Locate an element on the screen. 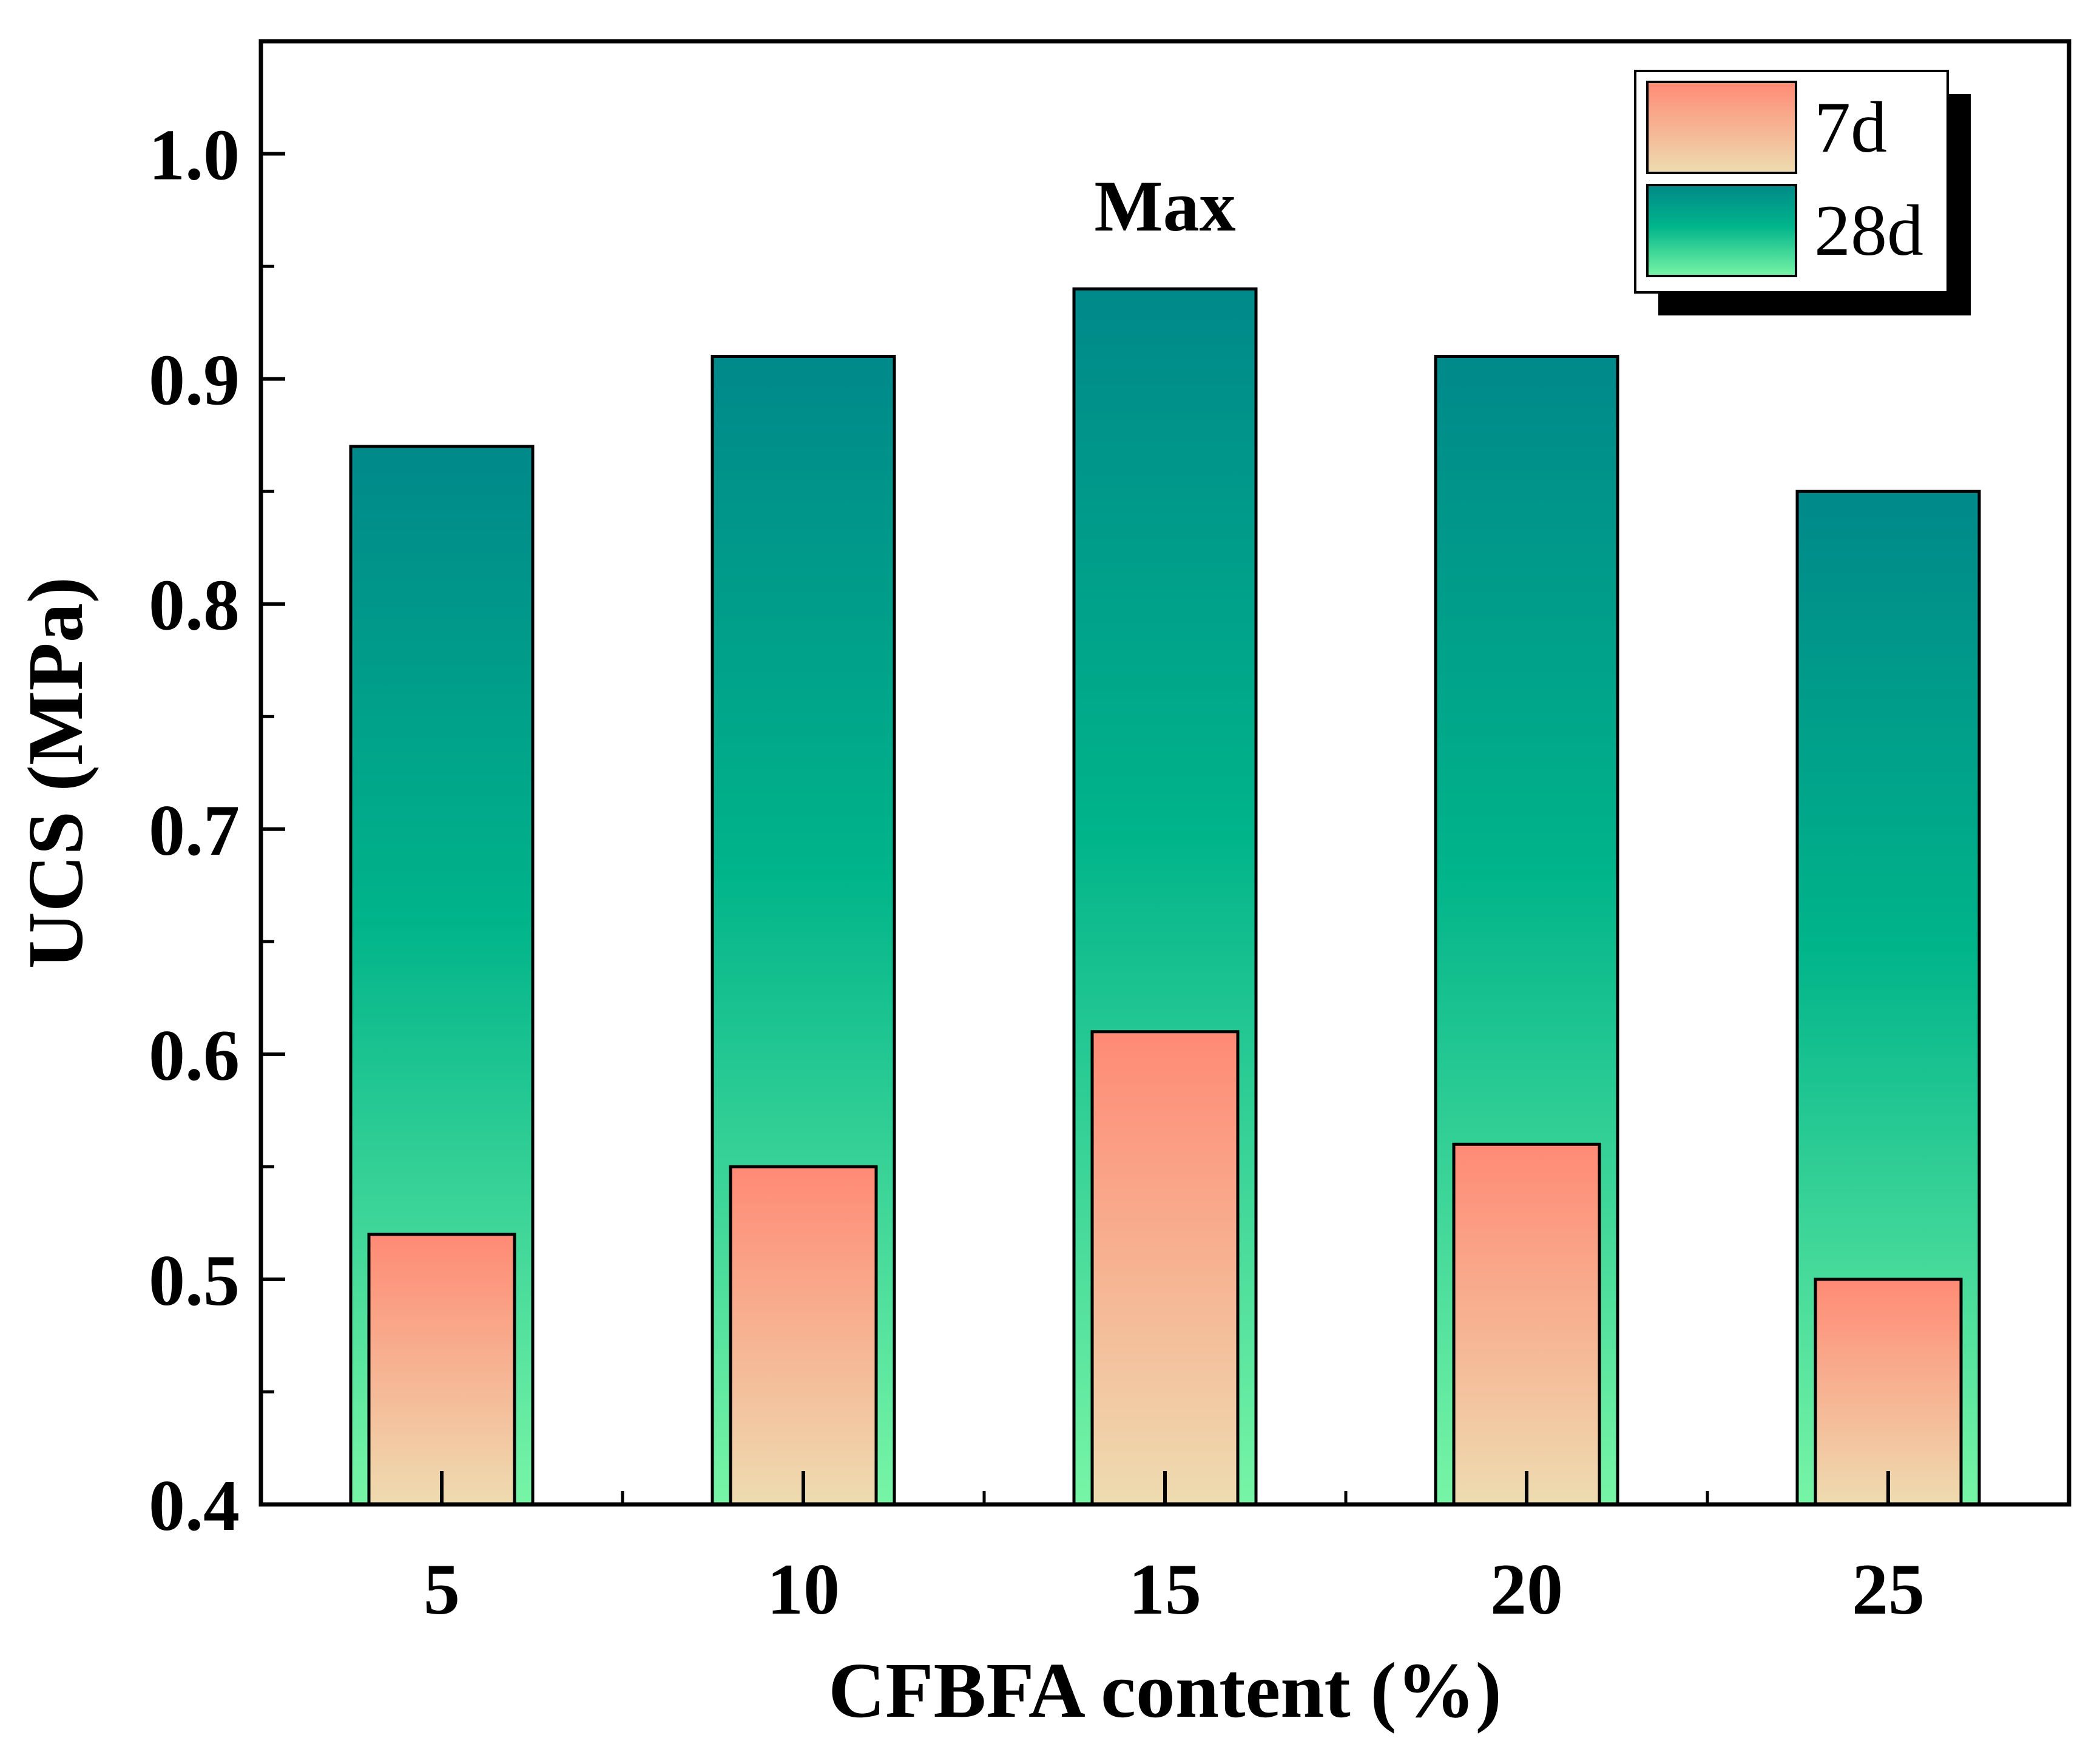  x-tick-label: 25 is located at coordinates (1888, 1589).